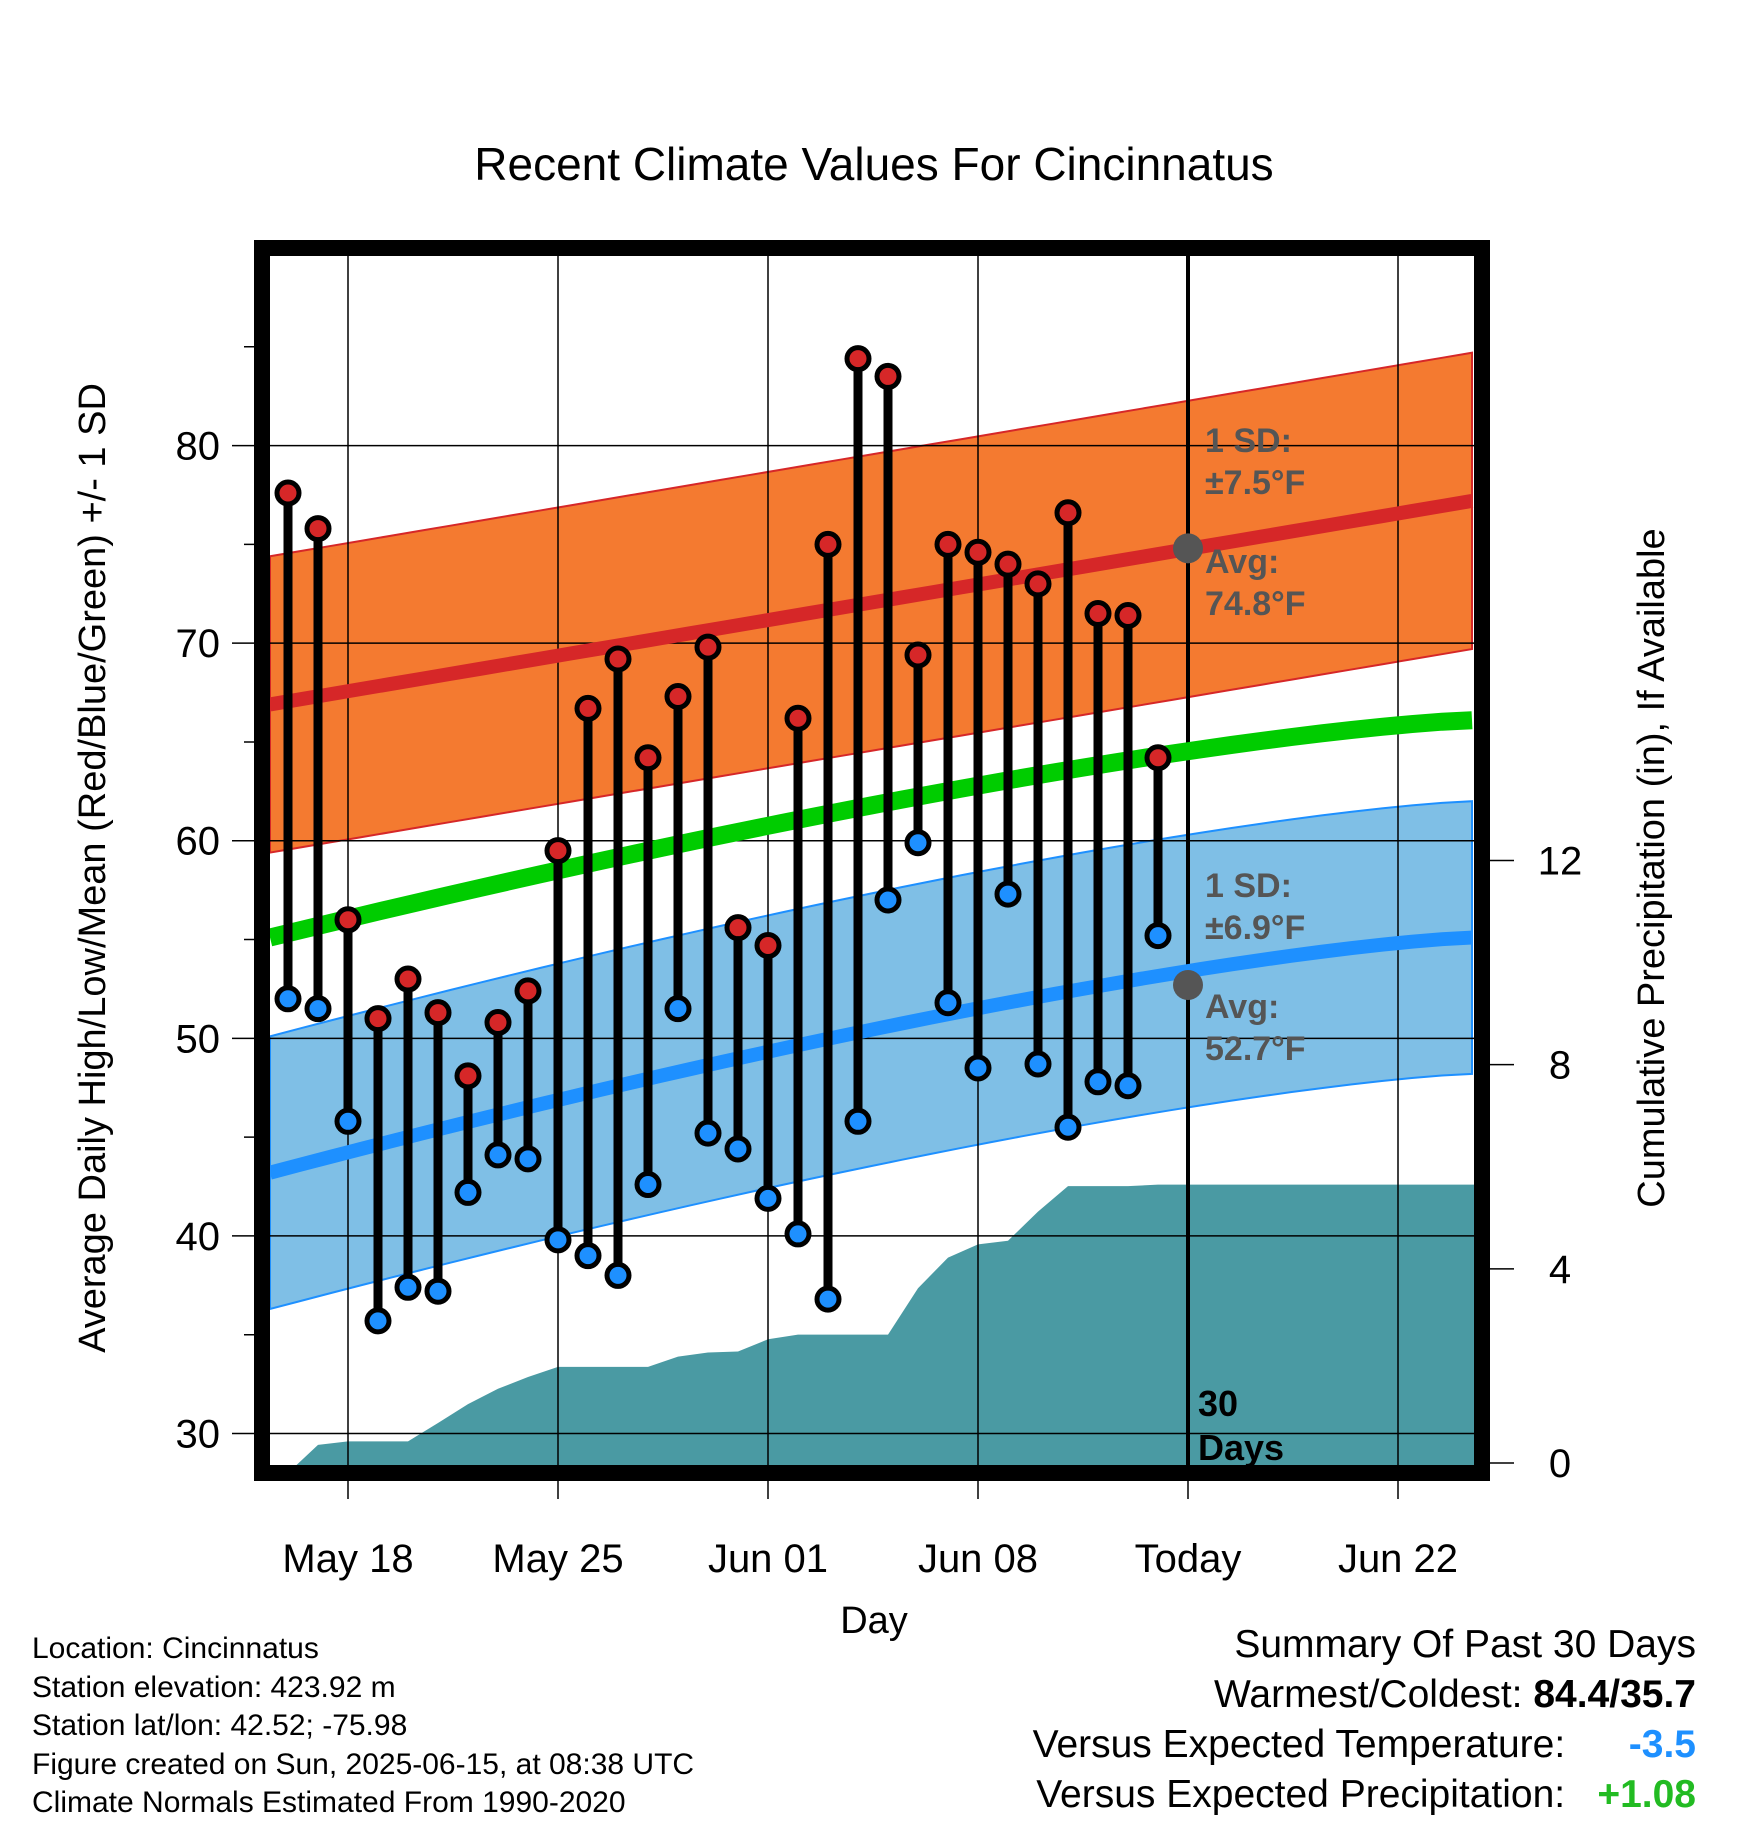  Describe the element at coordinates (198, 447) in the screenshot. I see `y-tick-label: 80` at that location.